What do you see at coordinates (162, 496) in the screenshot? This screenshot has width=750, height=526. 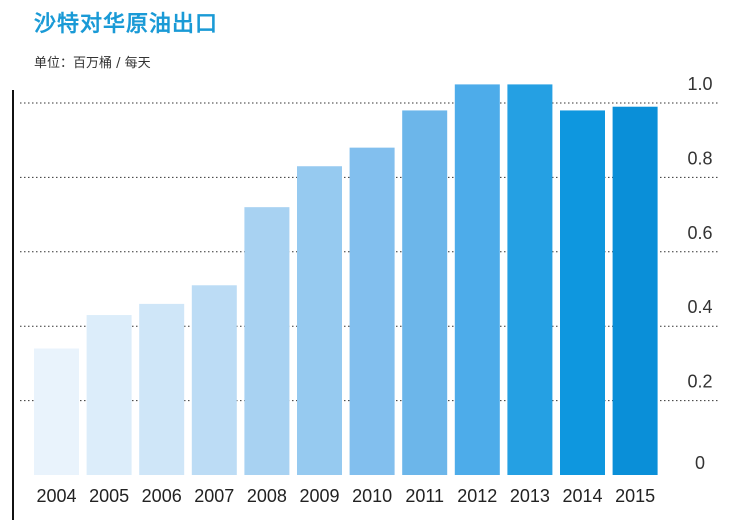 I see `x-tick-label: 2006` at bounding box center [162, 496].